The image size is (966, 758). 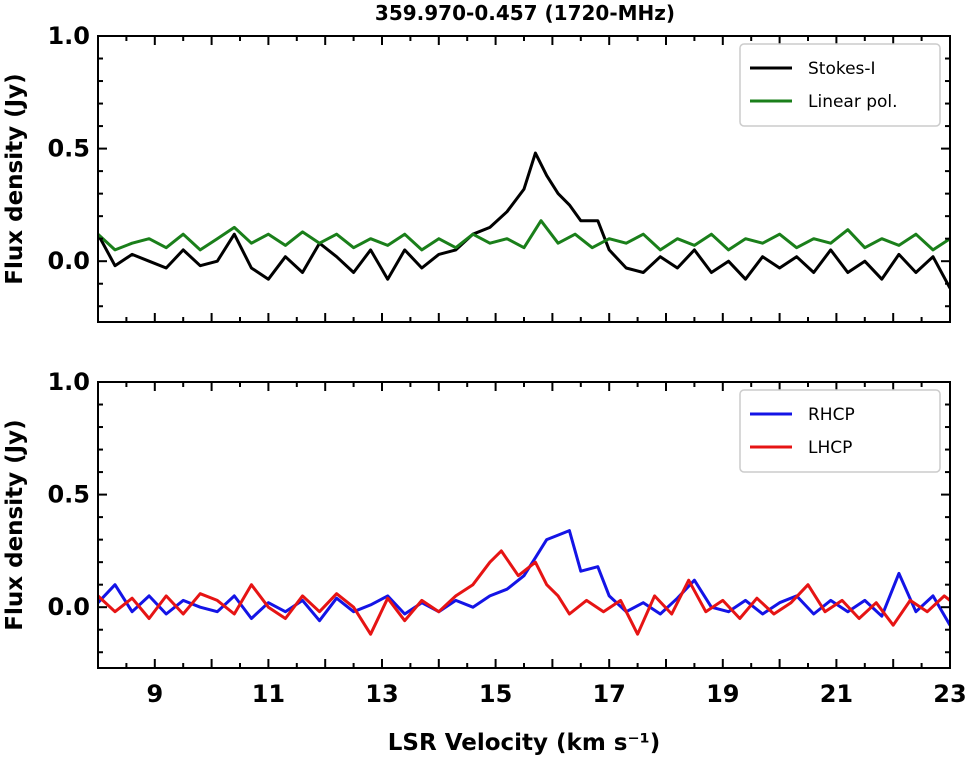 I want to click on series-line-lhcp, so click(x=524, y=592).